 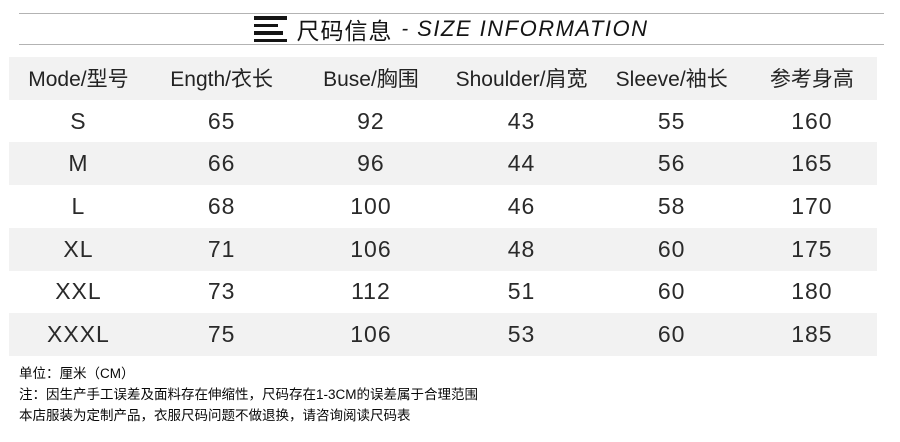 I want to click on measurement-cell: 92, so click(x=371, y=120).